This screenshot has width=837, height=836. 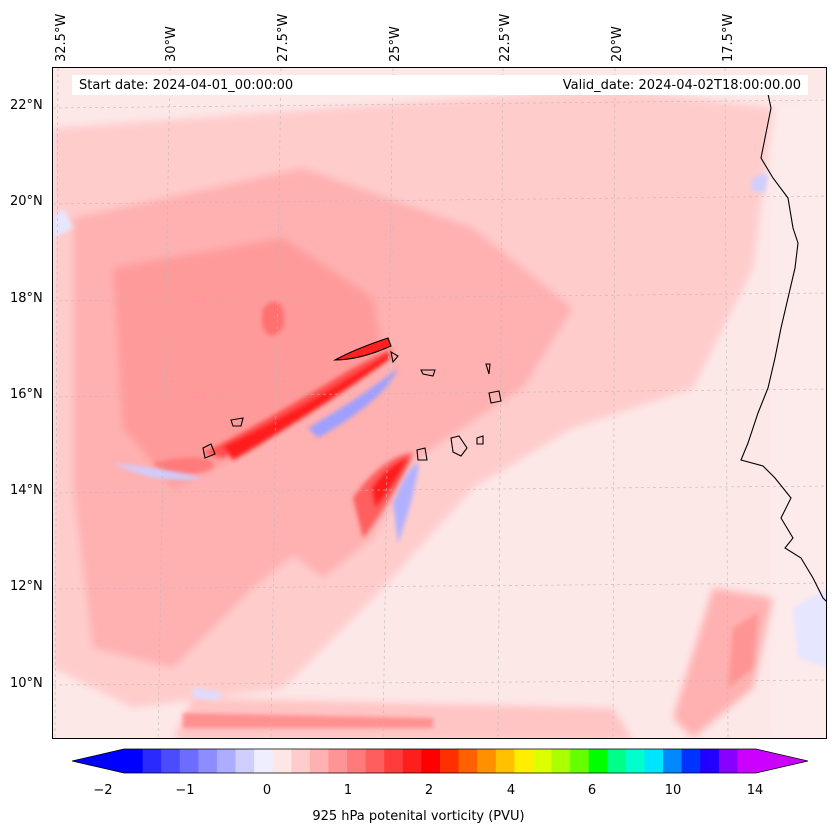 What do you see at coordinates (418, 816) in the screenshot?
I see `colorbar-label: 925 hPa potenital vorticity (PVU)` at bounding box center [418, 816].